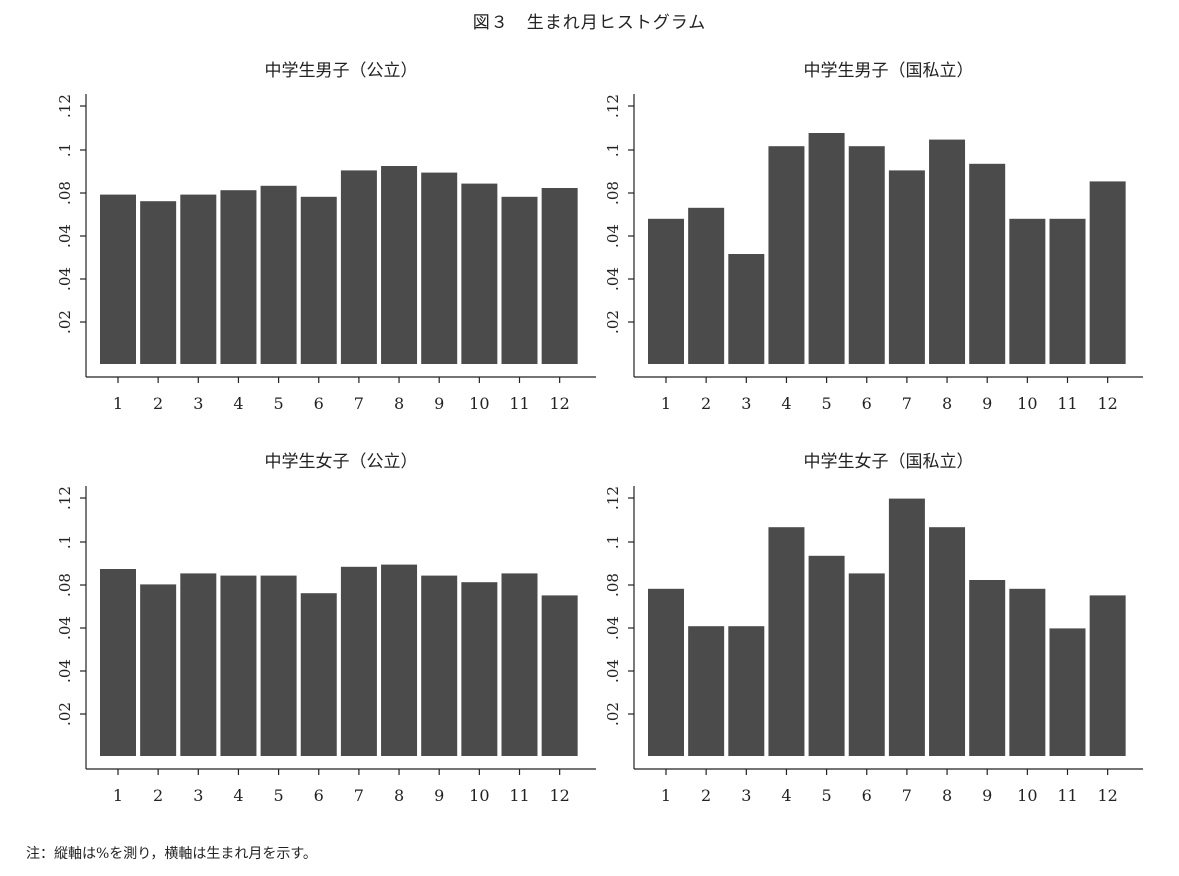  Describe the element at coordinates (589, 23) in the screenshot. I see `figure-title: 図３ 生まれ月ヒストグラム` at that location.